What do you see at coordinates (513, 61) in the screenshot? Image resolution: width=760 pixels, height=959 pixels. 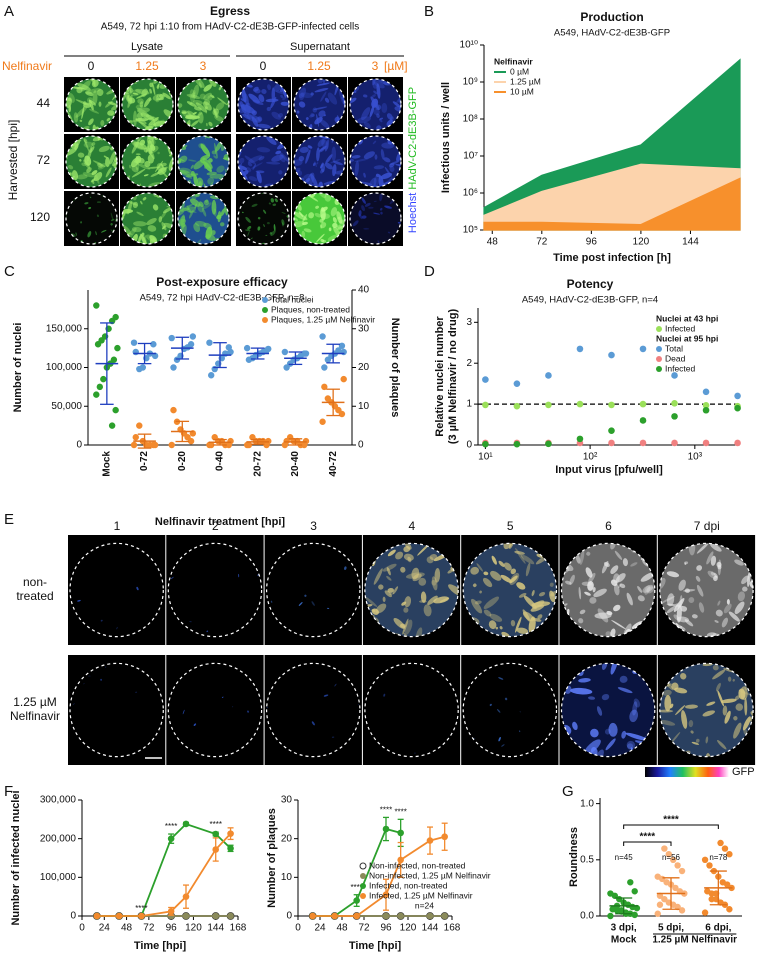 I see `legend-title: Nelfinavir` at bounding box center [513, 61].